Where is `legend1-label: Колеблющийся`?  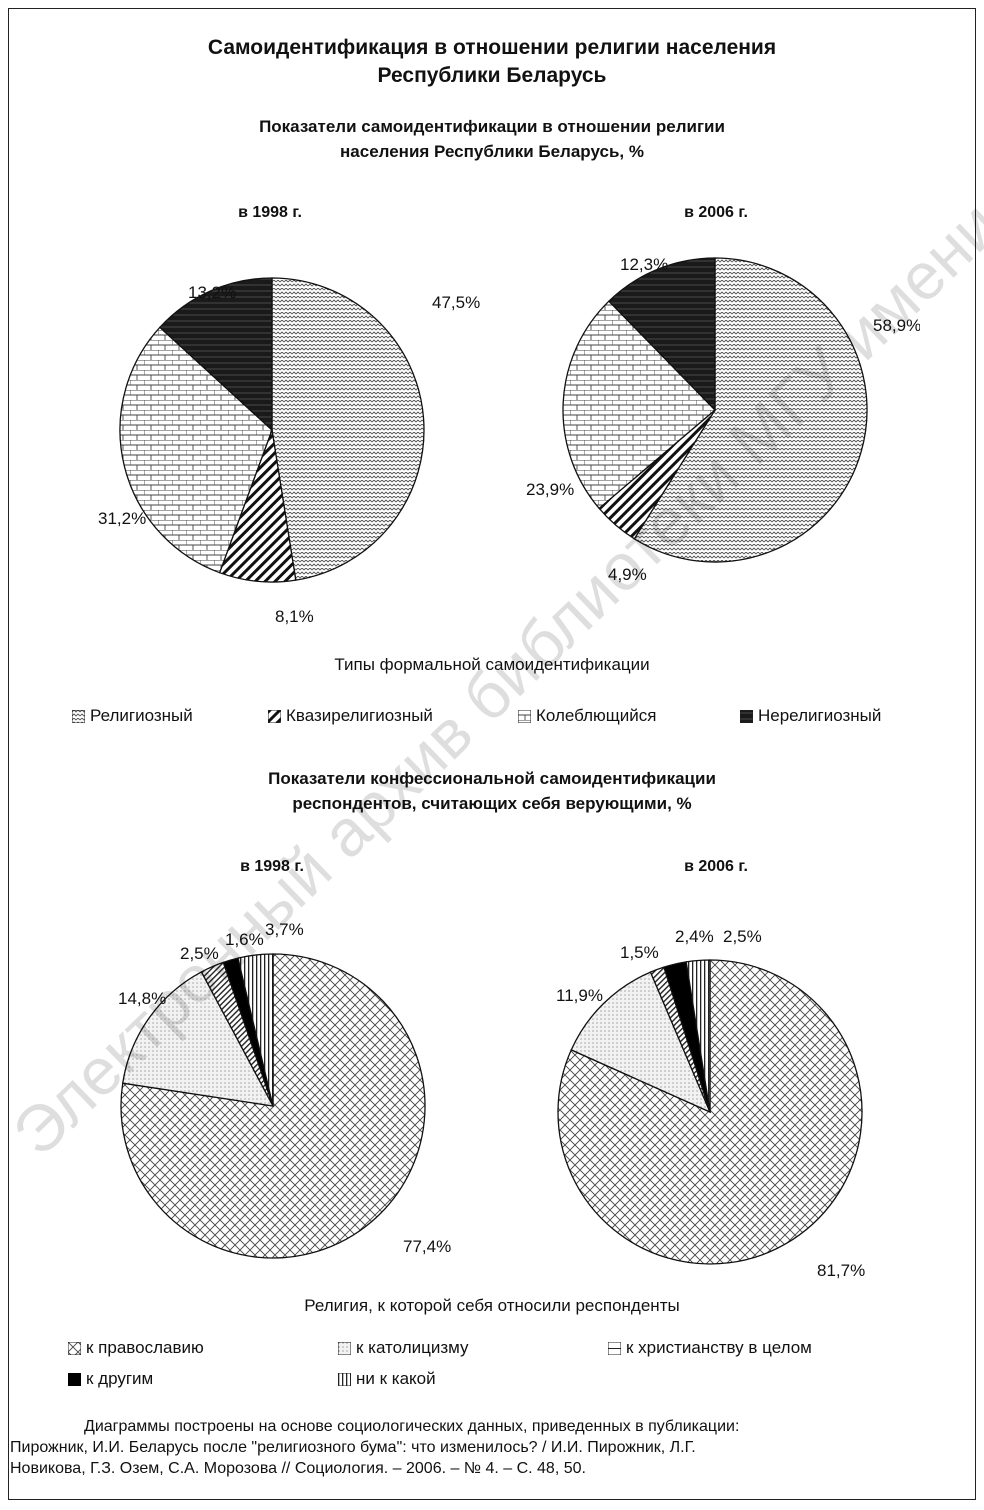
legend1-label: Колеблющийся is located at coordinates (596, 715).